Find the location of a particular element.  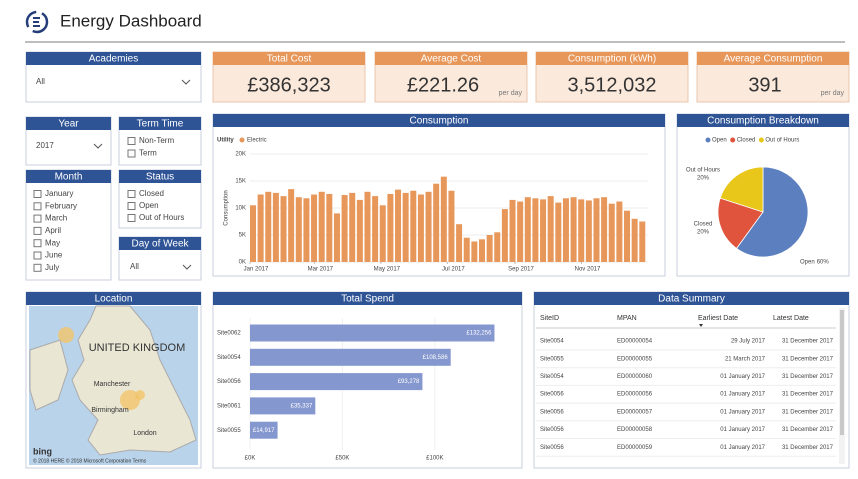

checkbox-label: April is located at coordinates (53, 230).